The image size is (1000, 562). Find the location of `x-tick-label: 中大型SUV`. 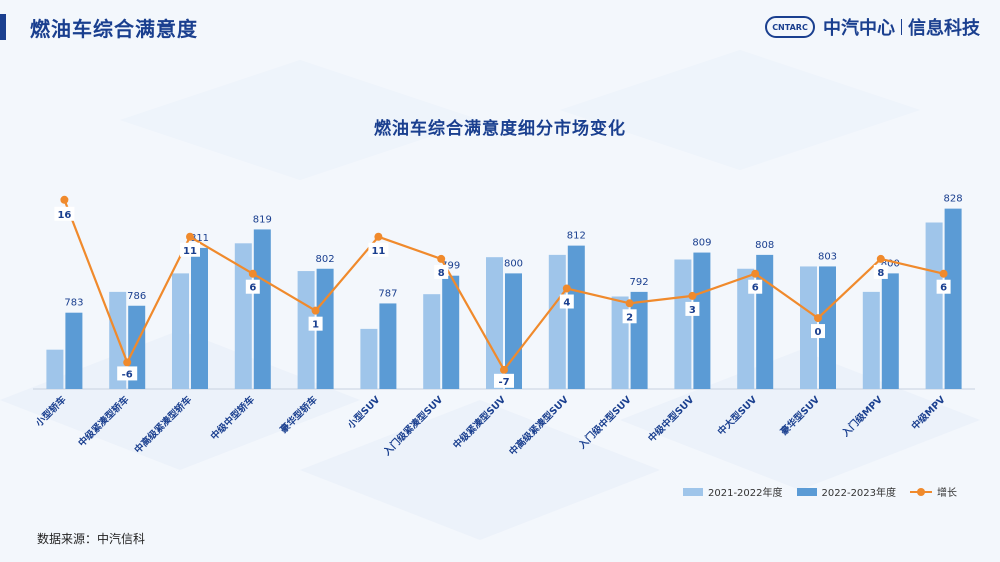

x-tick-label: 中大型SUV is located at coordinates (737, 415).